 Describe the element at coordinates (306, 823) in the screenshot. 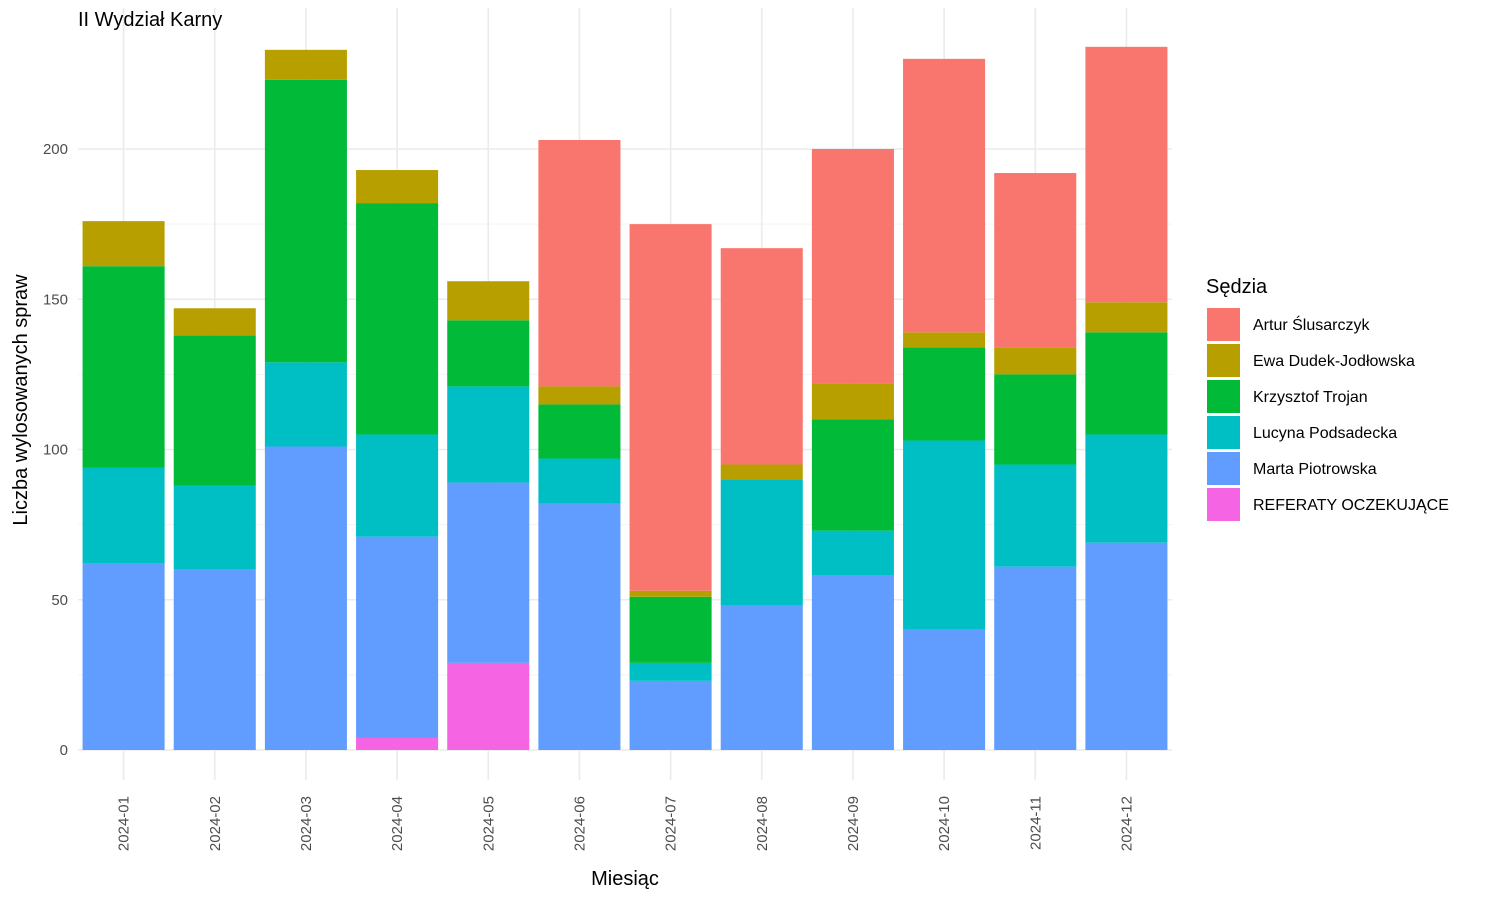

I see `x-tick-label: 2024-03` at that location.